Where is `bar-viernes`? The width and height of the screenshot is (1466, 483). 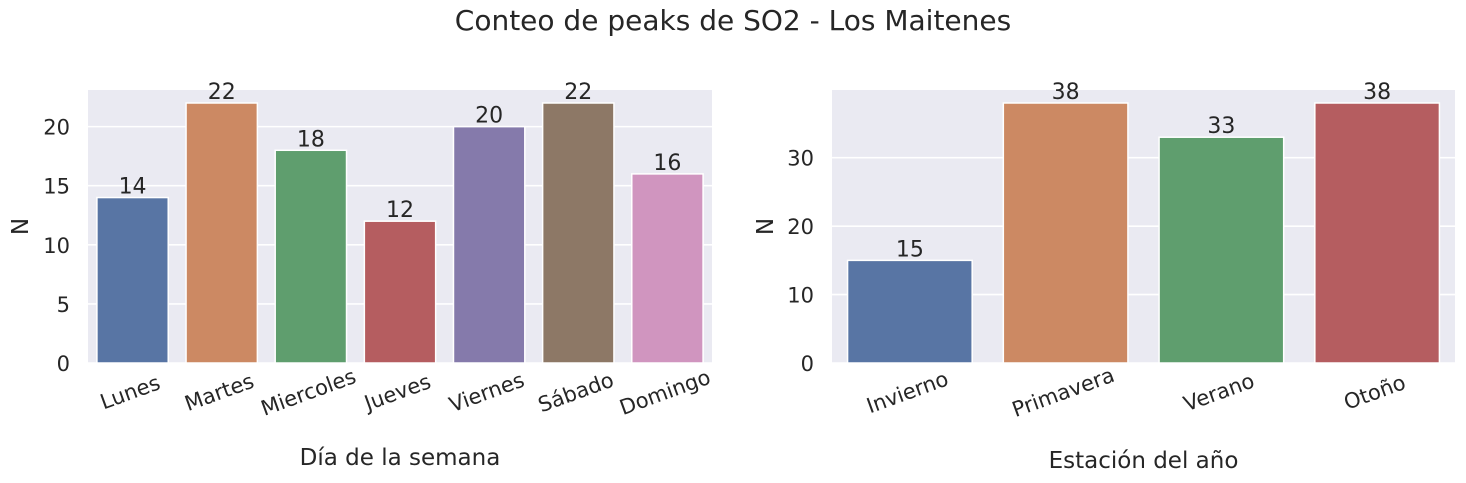
bar-viernes is located at coordinates (489, 244).